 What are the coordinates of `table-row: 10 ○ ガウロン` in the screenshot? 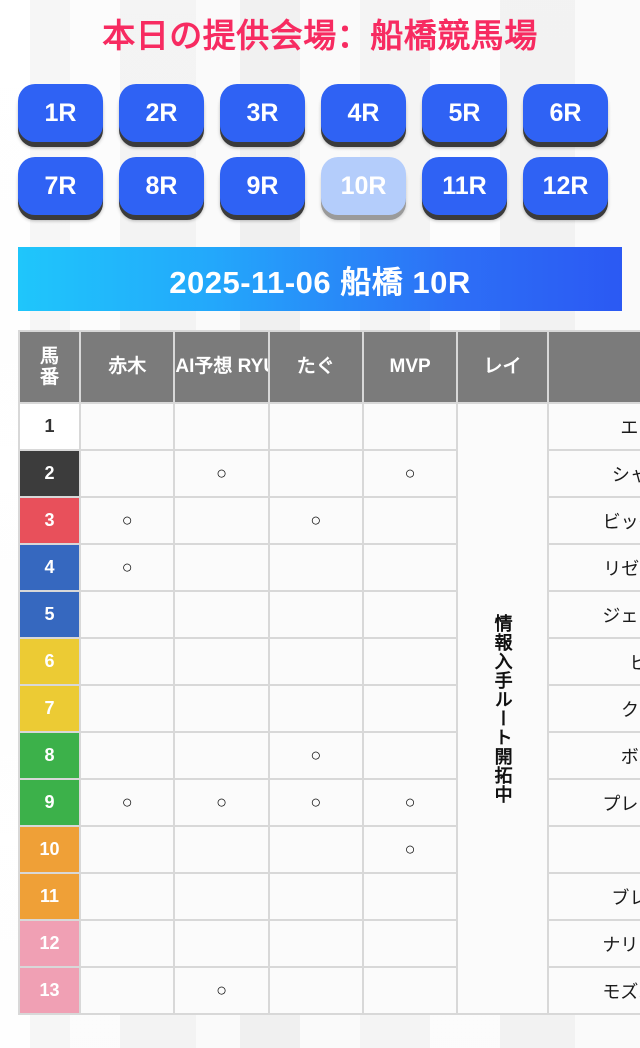 It's located at (330, 849).